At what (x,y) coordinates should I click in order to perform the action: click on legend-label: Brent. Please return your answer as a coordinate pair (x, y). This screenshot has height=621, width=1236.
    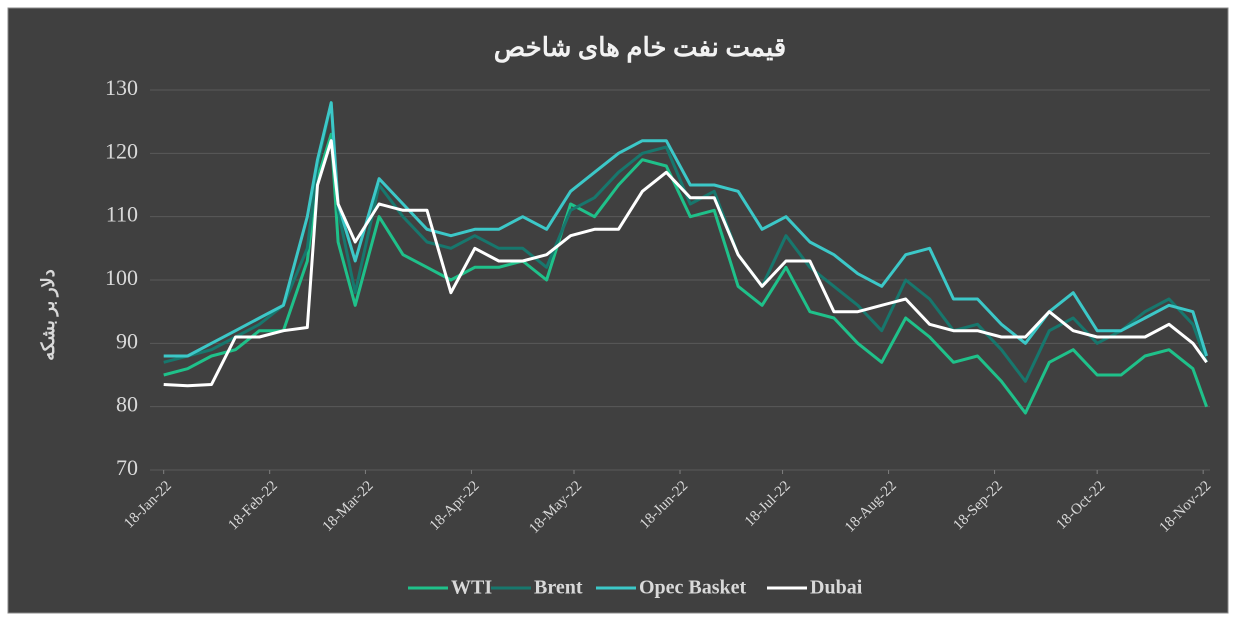
    Looking at the image, I should click on (558, 588).